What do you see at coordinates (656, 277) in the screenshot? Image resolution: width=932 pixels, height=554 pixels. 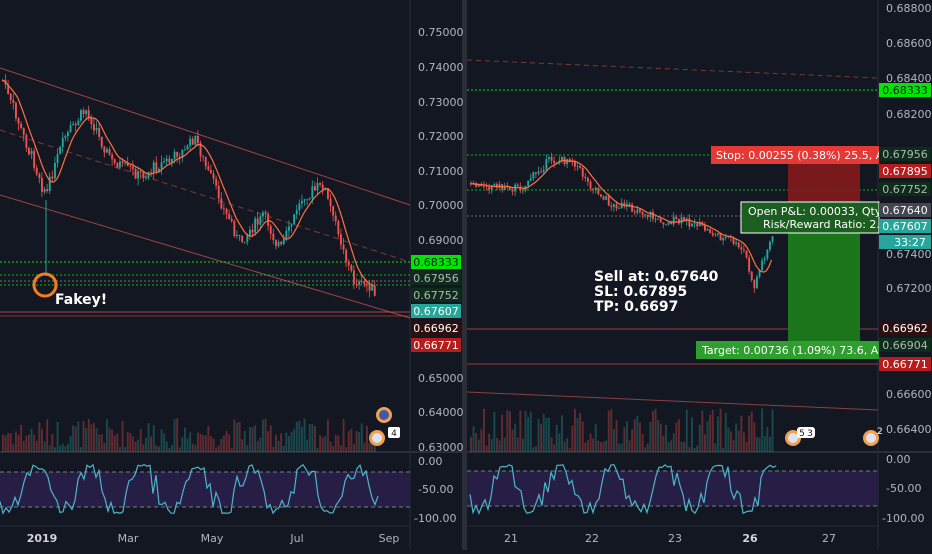 I see `trade-sell-text: Sell at: 0.67640` at bounding box center [656, 277].